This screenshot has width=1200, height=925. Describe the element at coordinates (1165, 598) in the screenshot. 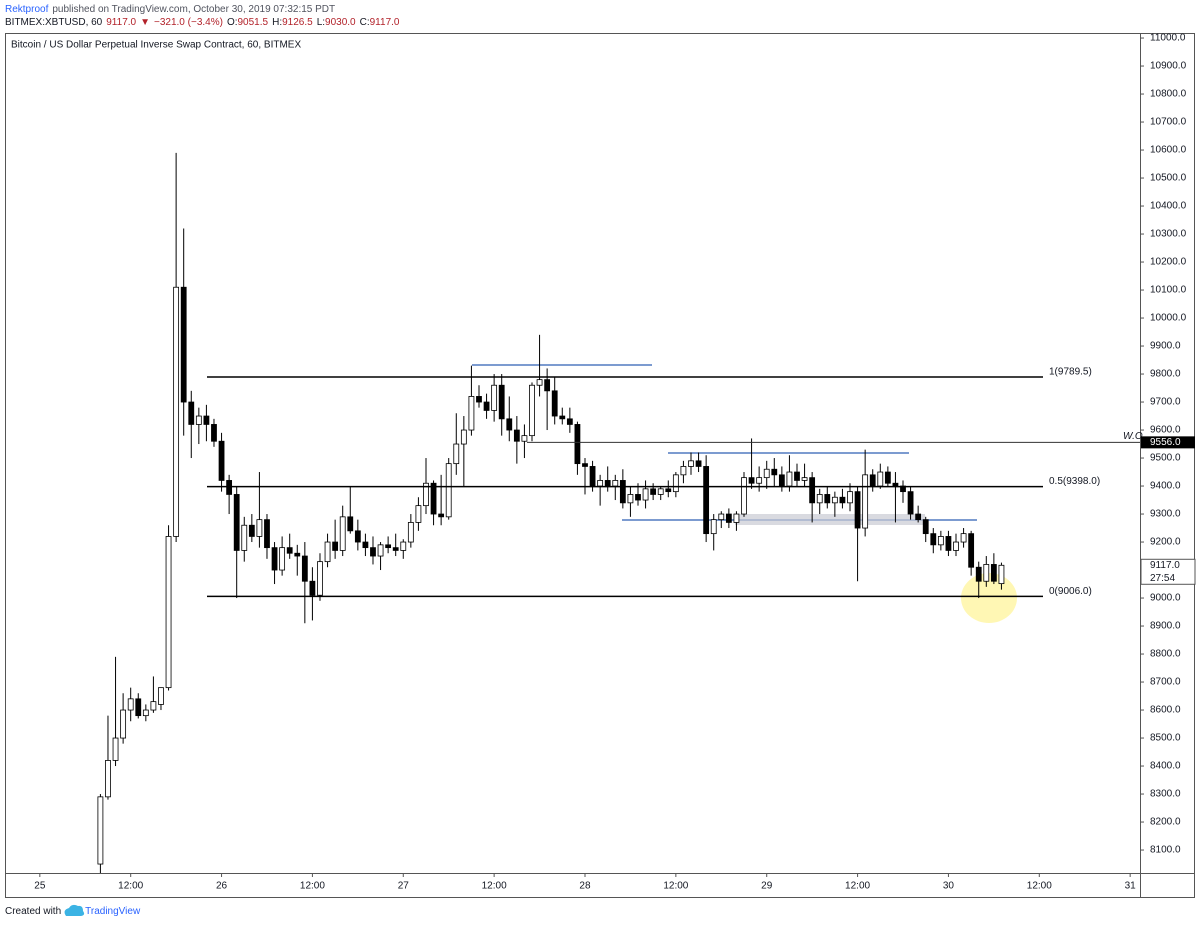

I see `y-tick-label: 9000.0` at that location.